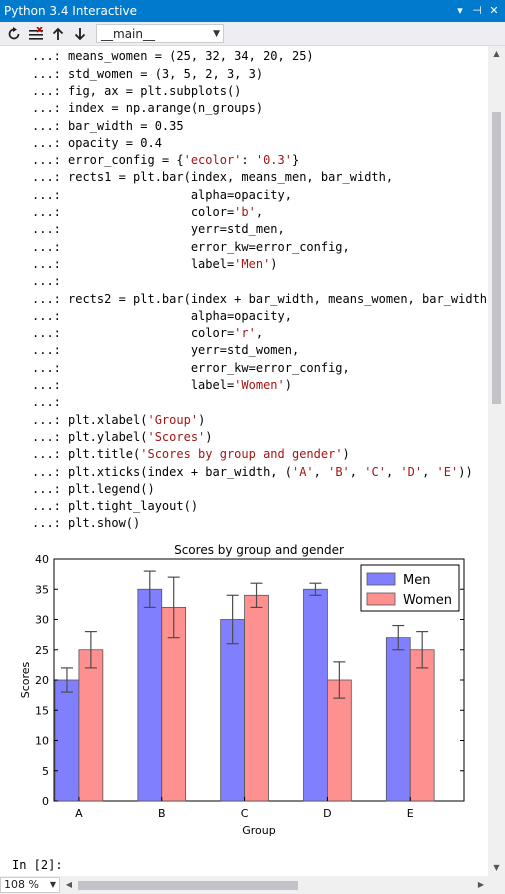 The width and height of the screenshot is (505, 894). Describe the element at coordinates (42, 650) in the screenshot. I see `y-tick-label: 25` at that location.